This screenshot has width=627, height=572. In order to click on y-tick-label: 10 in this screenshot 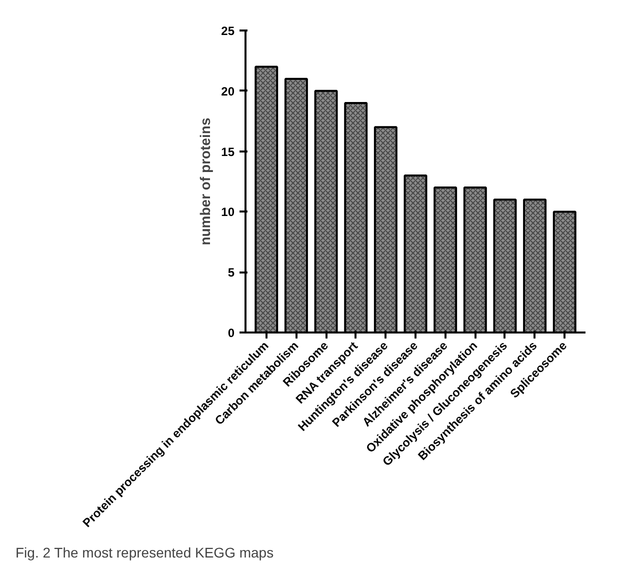, I will do `click(228, 212)`.